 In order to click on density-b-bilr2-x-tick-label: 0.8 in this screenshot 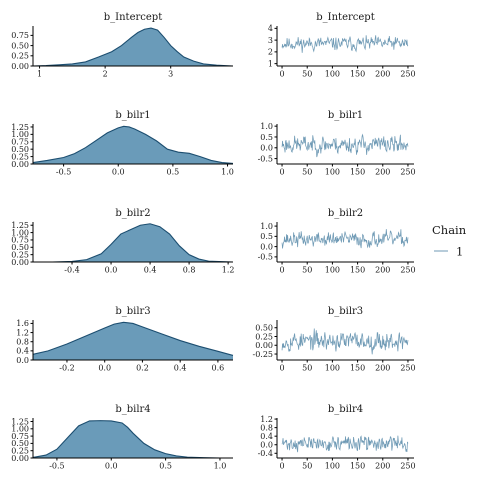, I will do `click(189, 270)`.